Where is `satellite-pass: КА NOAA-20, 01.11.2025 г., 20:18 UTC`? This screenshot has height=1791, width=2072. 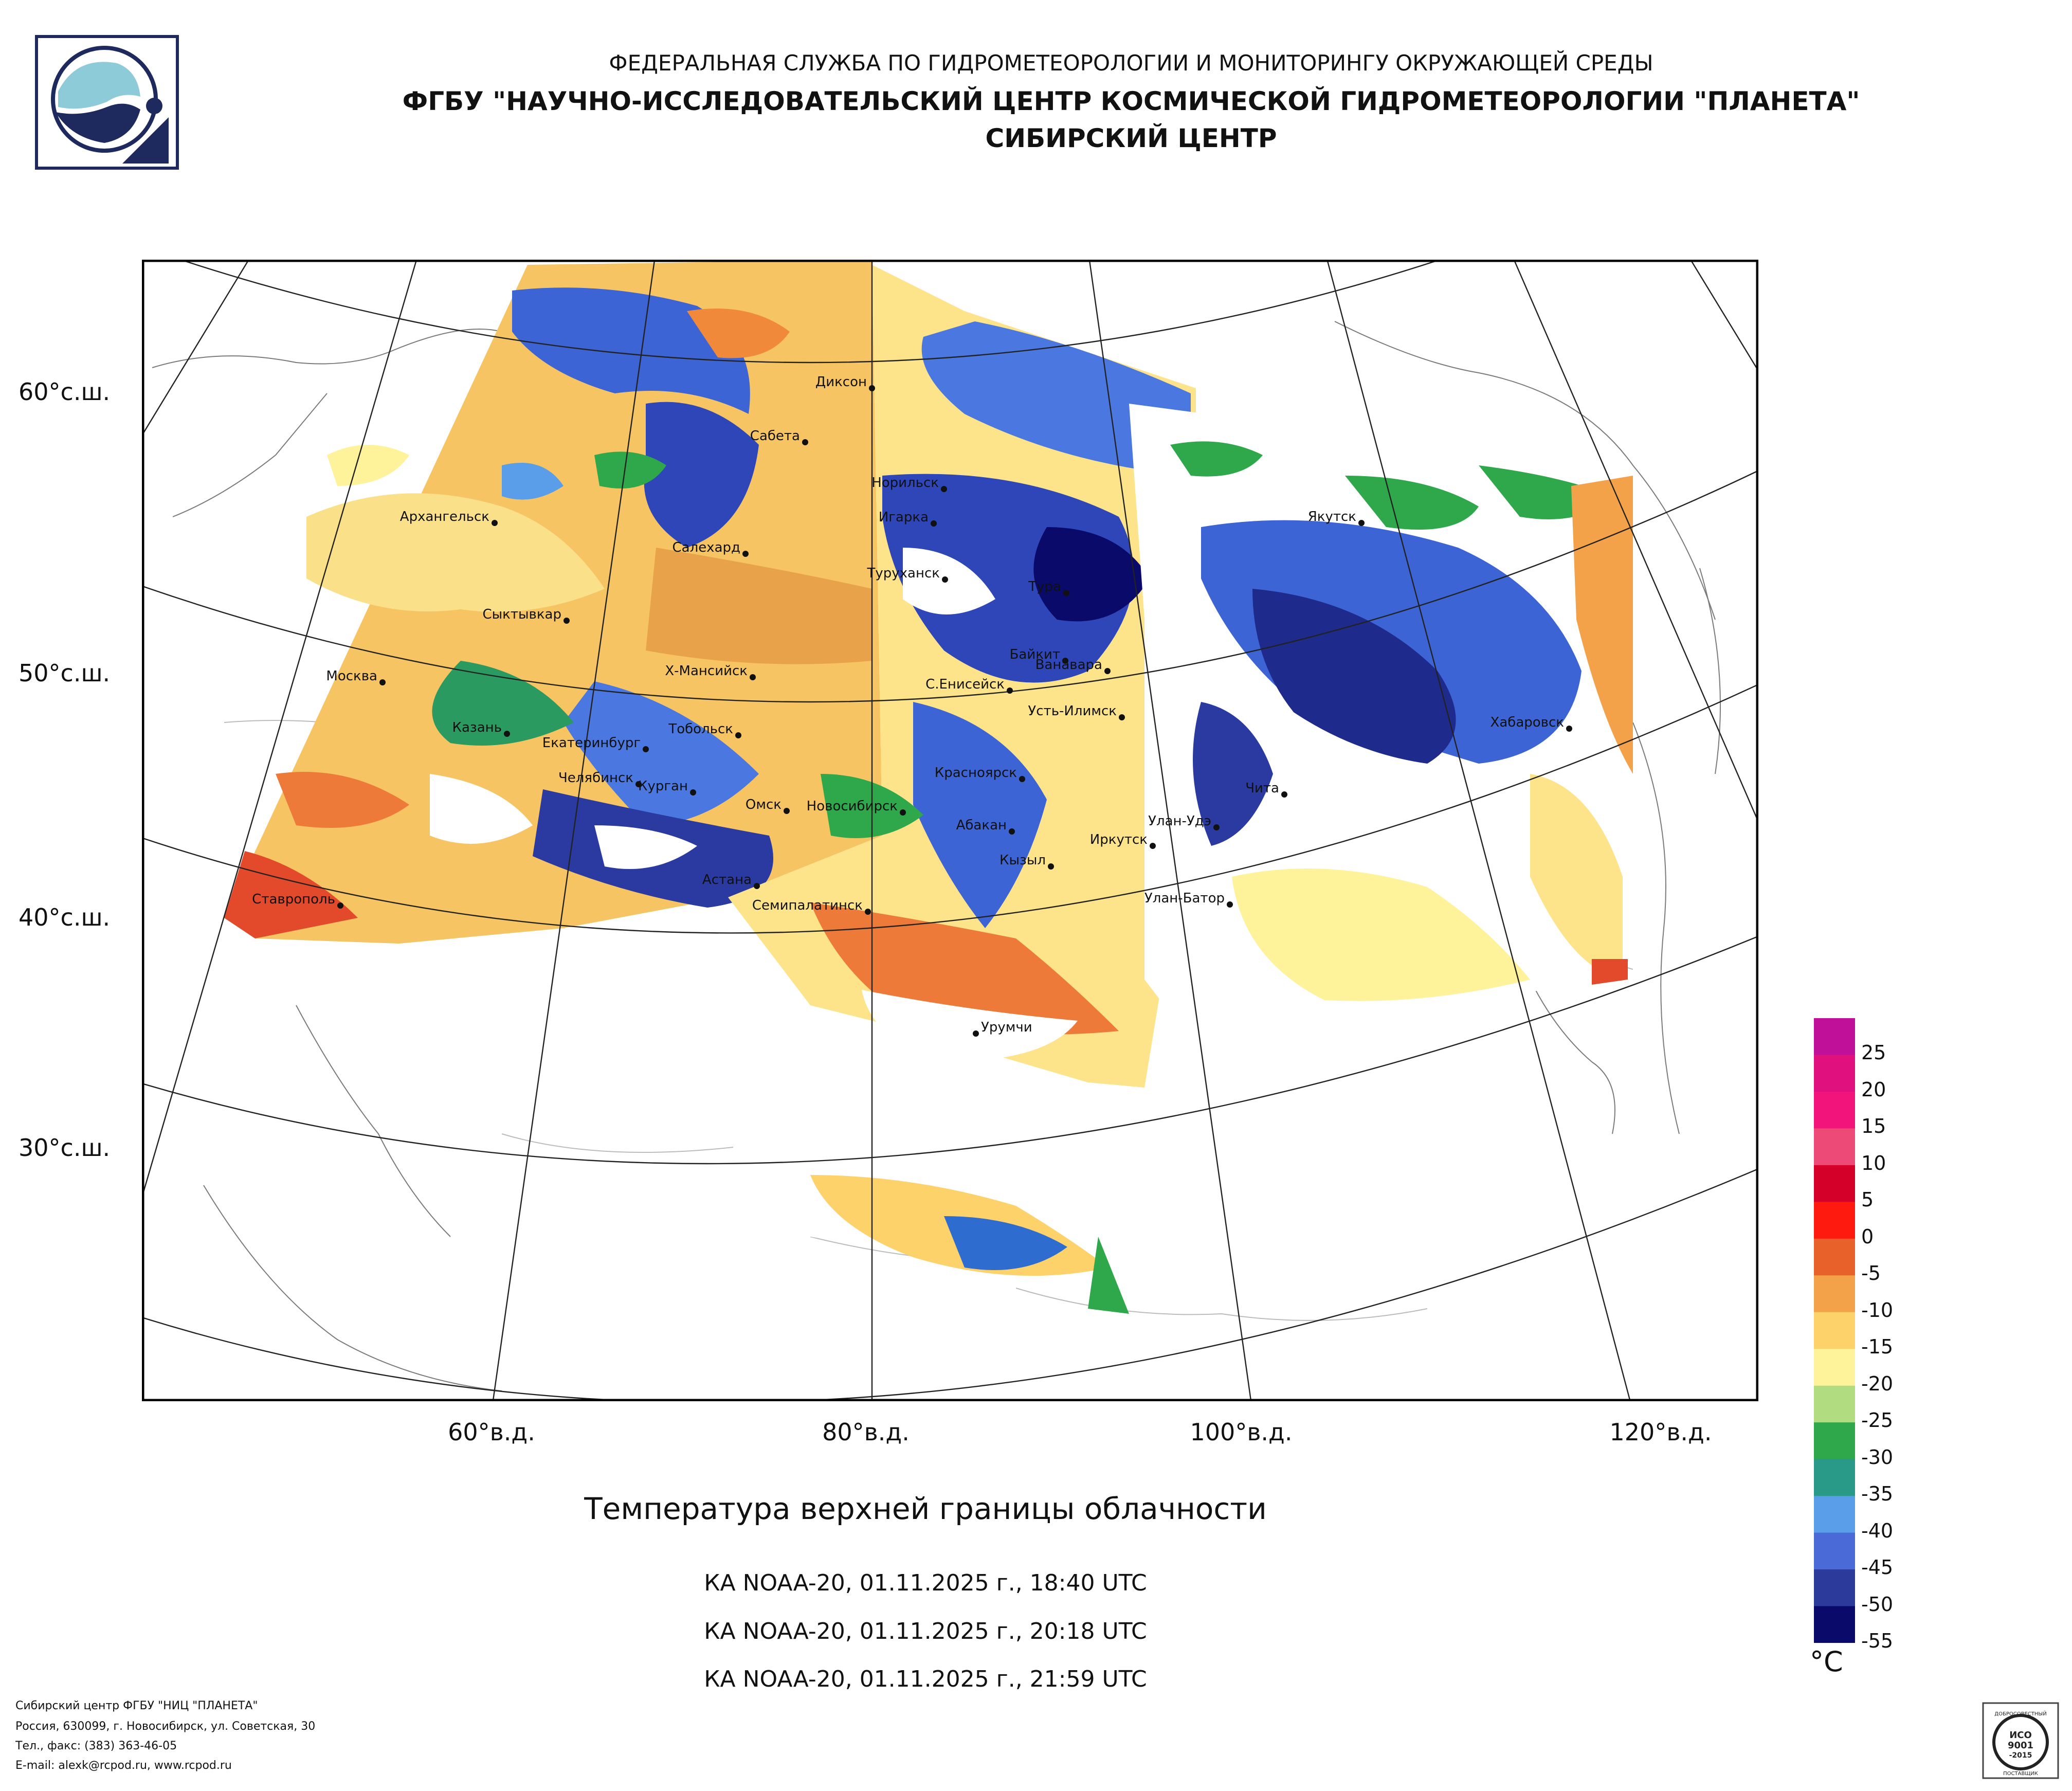 satellite-pass: КА NOAA-20, 01.11.2025 г., 20:18 UTC is located at coordinates (925, 1631).